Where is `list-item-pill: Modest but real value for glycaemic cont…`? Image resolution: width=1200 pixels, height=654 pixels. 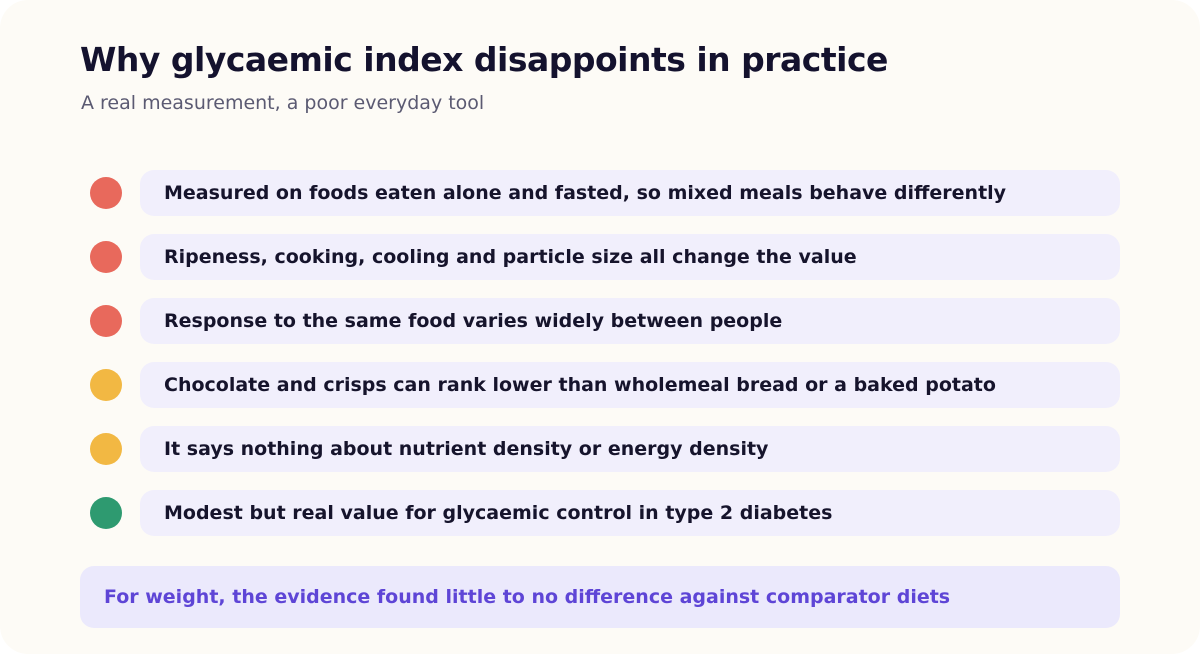 list-item-pill: Modest but real value for glycaemic cont… is located at coordinates (630, 513).